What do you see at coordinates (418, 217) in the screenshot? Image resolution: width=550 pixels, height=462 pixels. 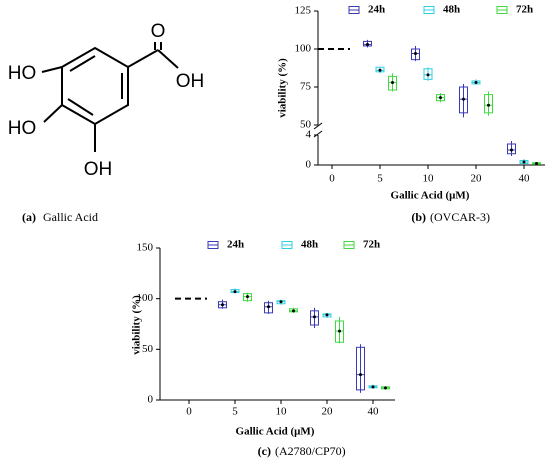 I see `caption-label: (b)` at bounding box center [418, 217].